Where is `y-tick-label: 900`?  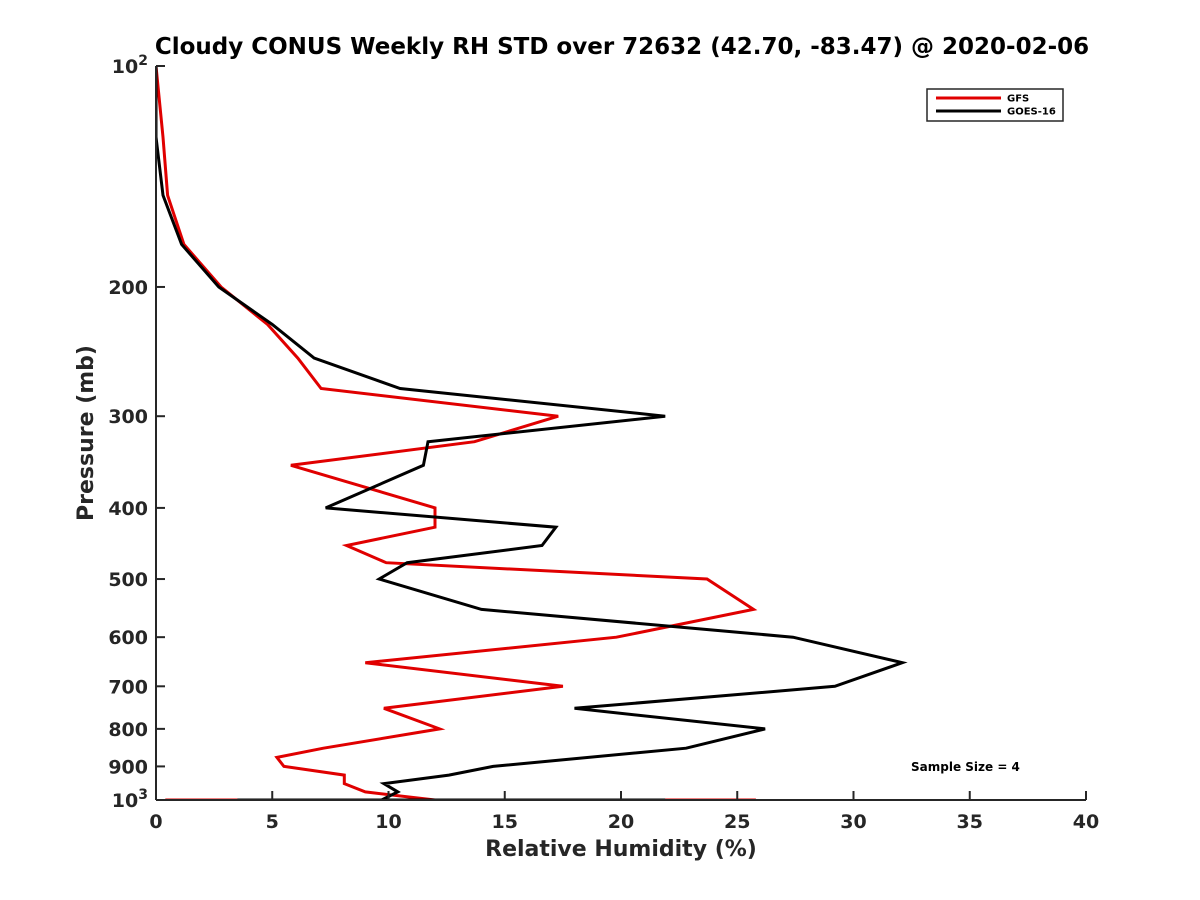
y-tick-label: 900 is located at coordinates (128, 767).